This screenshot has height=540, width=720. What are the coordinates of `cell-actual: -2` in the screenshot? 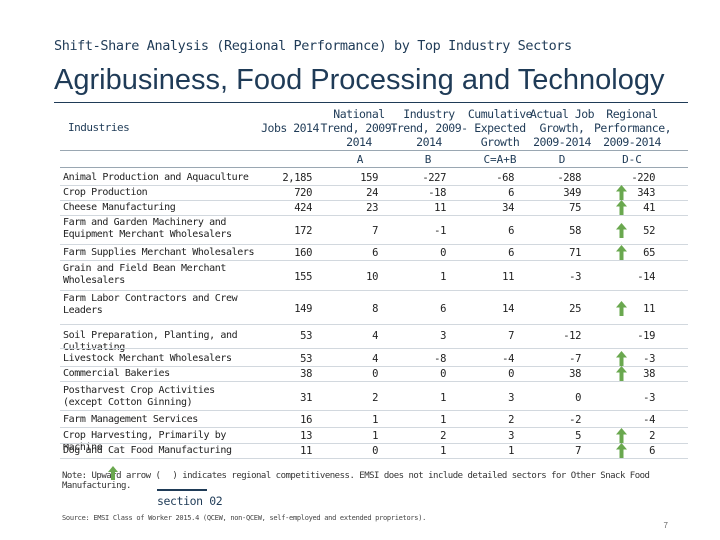 It's located at (575, 420).